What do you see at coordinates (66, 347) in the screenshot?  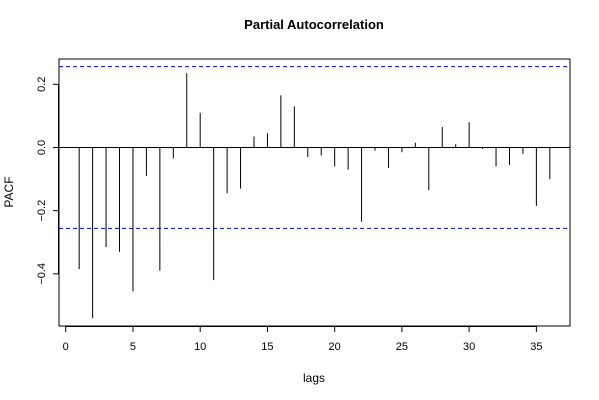 I see `x-tick-label-0: 0` at bounding box center [66, 347].